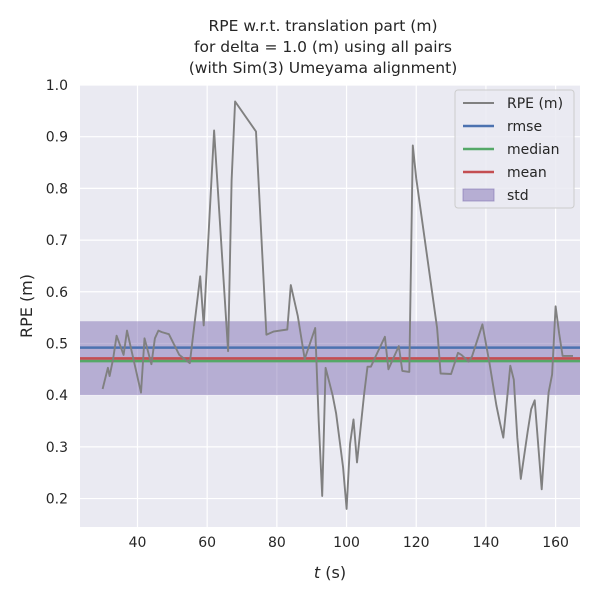  Describe the element at coordinates (486, 543) in the screenshot. I see `x-tick-label: 140` at that location.